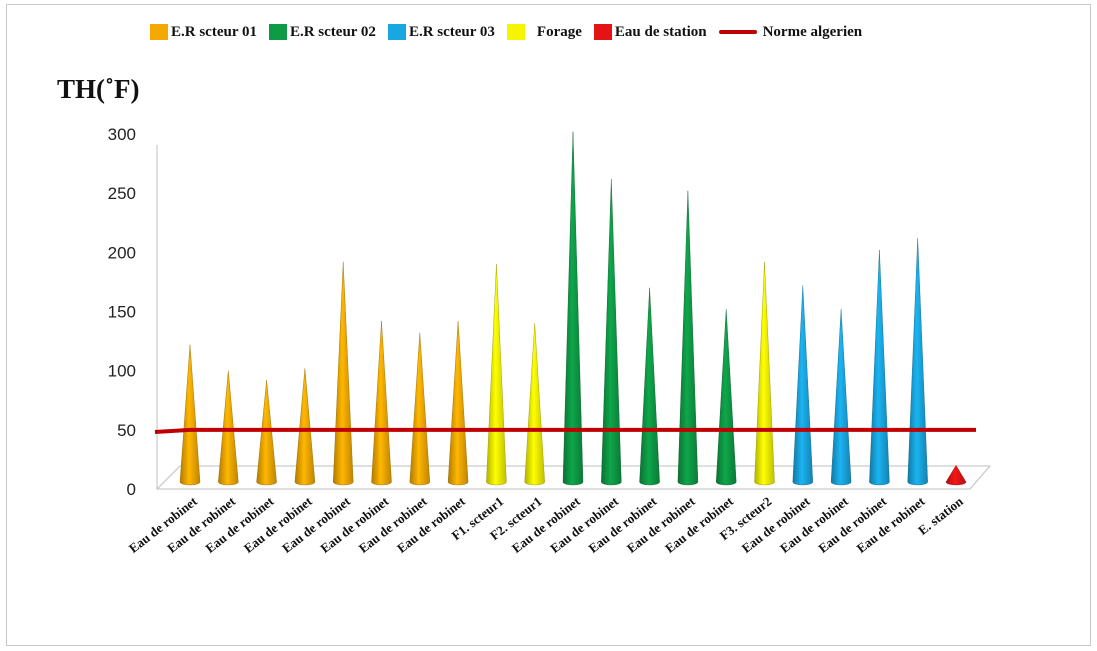 This screenshot has height=651, width=1097. I want to click on legend-item-norme: Norme algerien, so click(790, 32).